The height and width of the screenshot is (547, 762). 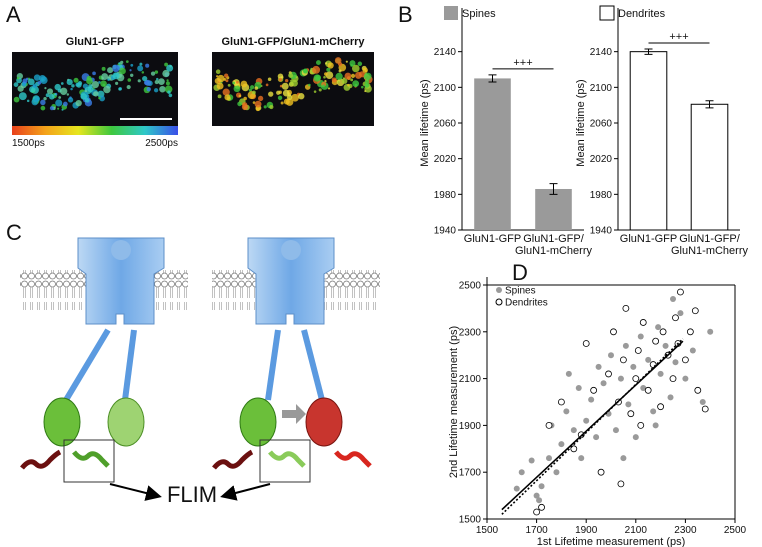 I want to click on x-tick-label: 2300, so click(x=685, y=530).